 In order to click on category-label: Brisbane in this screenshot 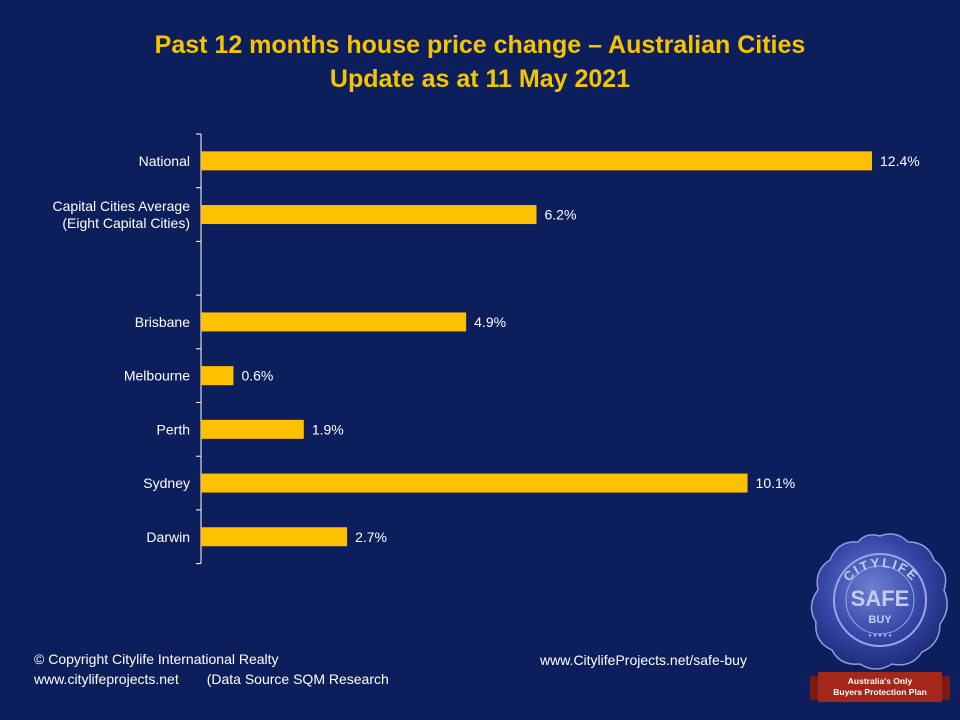, I will do `click(162, 322)`.